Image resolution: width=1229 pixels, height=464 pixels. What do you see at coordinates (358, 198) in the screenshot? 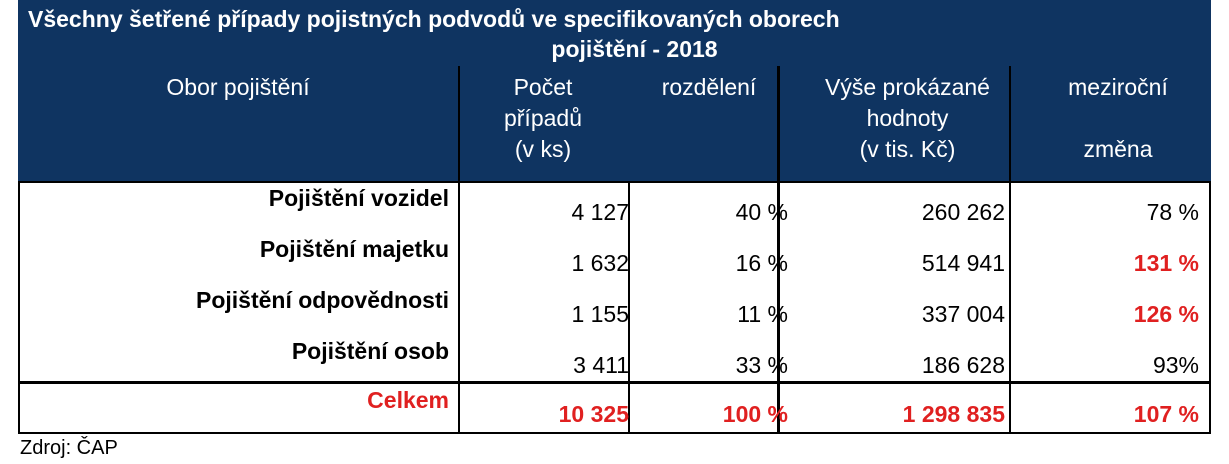
I see `row-label: Pojištění vozidel` at bounding box center [358, 198].